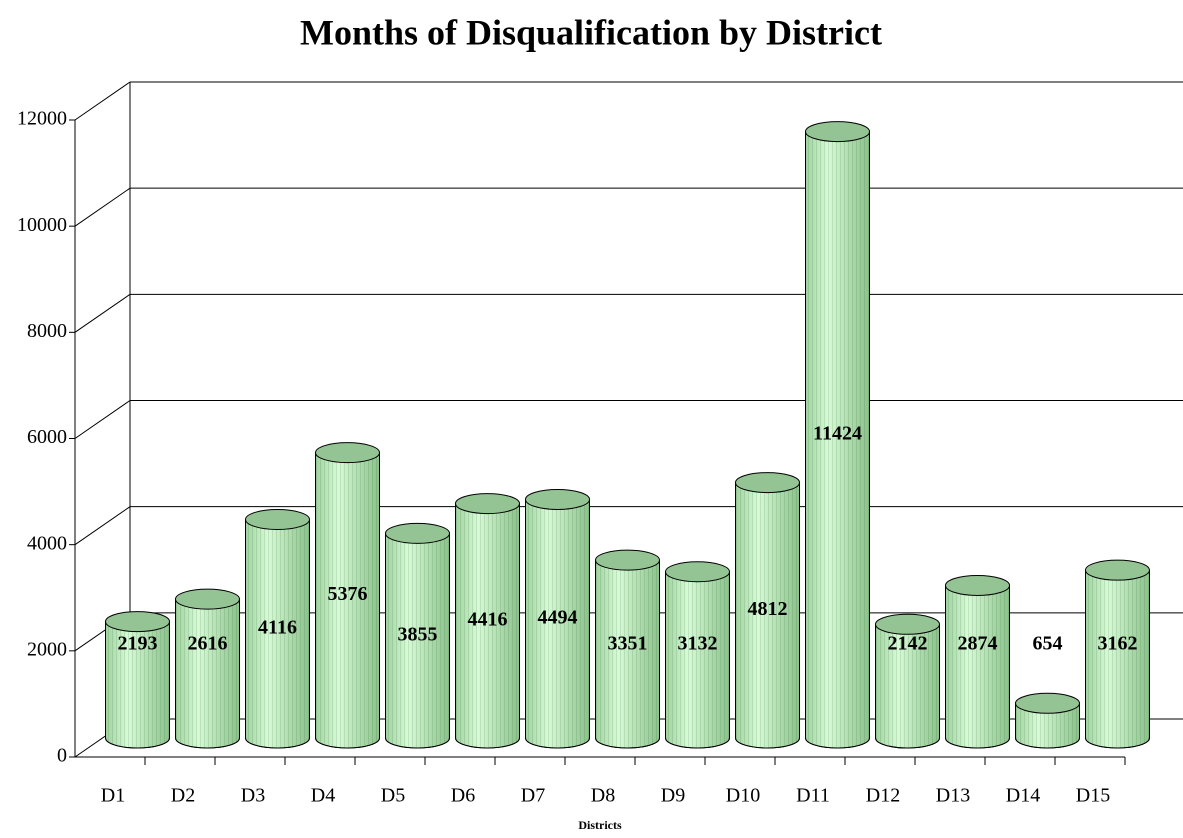 This screenshot has height=838, width=1183. Describe the element at coordinates (743, 796) in the screenshot. I see `x-tick-label: D10` at that location.